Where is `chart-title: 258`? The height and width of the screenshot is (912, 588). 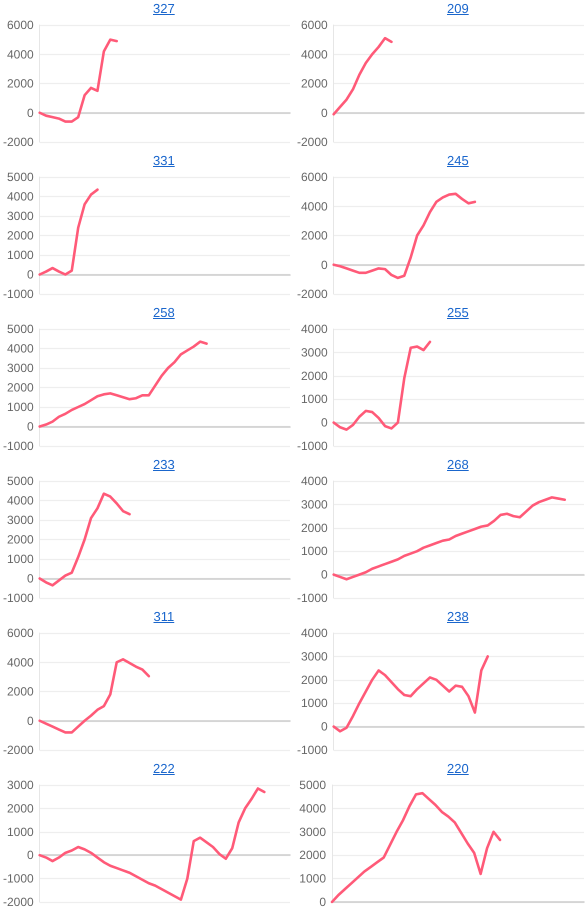
chart-title: 258 is located at coordinates (164, 312).